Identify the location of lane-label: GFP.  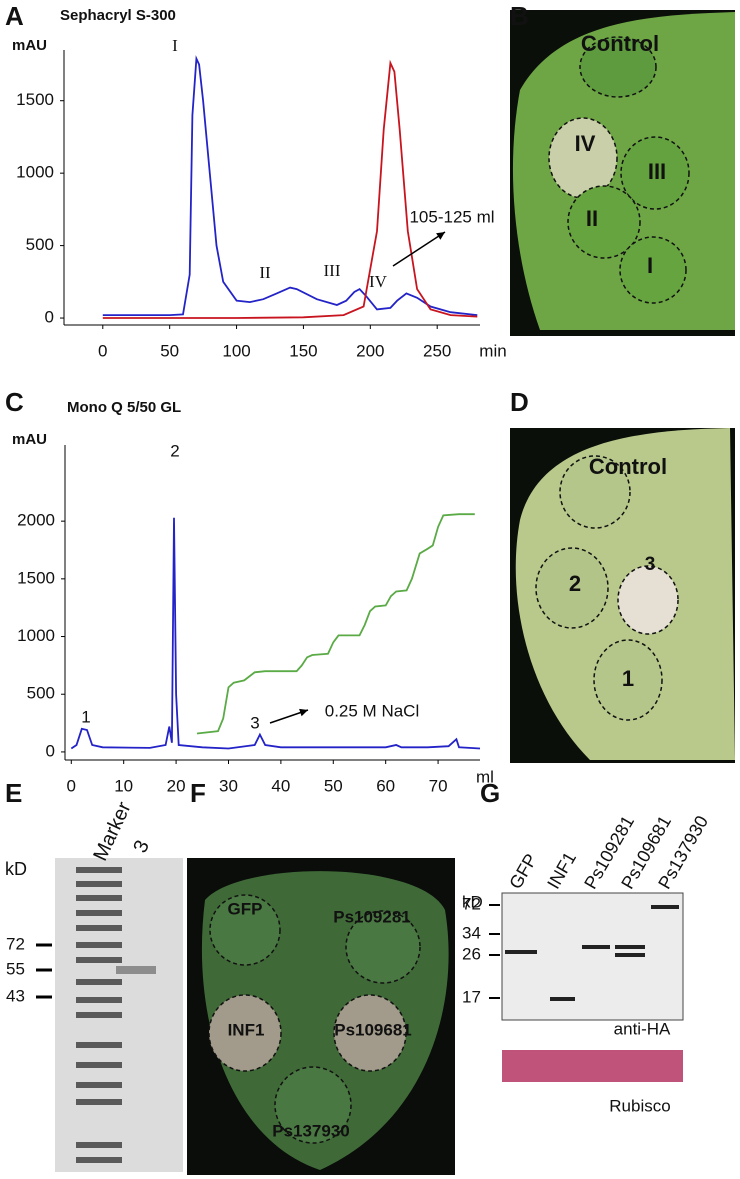
(523, 871).